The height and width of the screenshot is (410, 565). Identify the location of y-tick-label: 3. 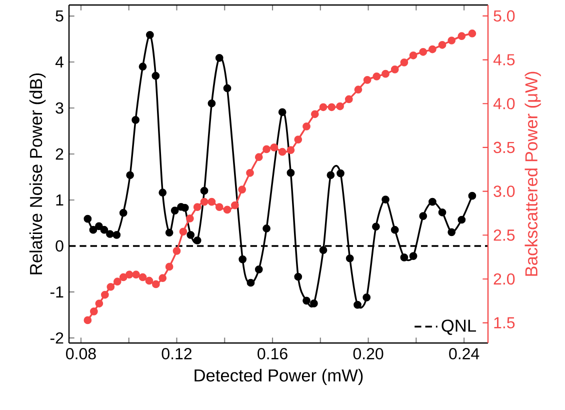
(60, 108).